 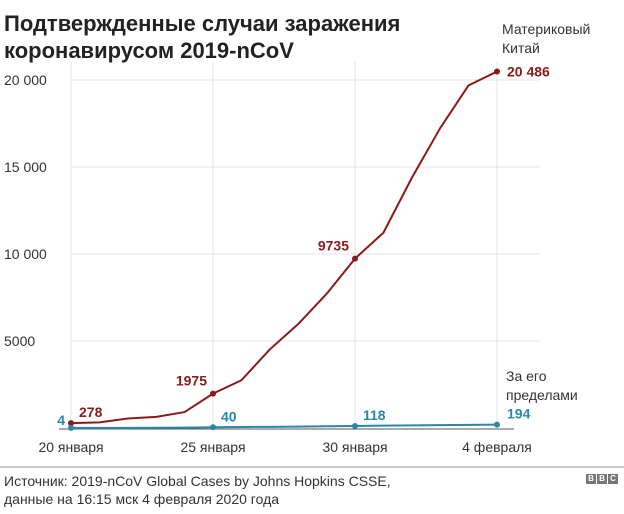 I want to click on x-tick-label: 30 января, so click(x=354, y=447).